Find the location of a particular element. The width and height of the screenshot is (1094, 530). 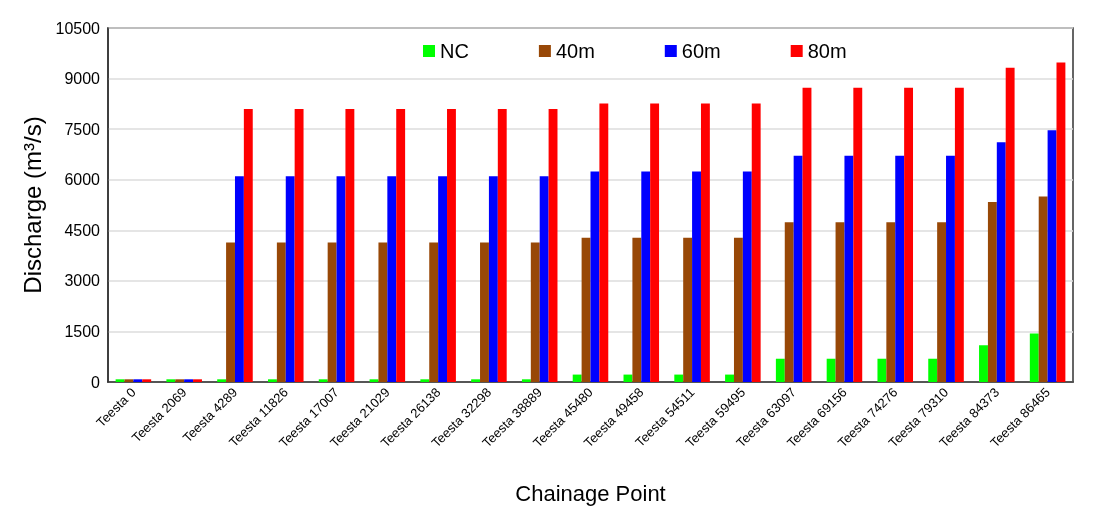

y-tick-label: 6000 is located at coordinates (82, 180).